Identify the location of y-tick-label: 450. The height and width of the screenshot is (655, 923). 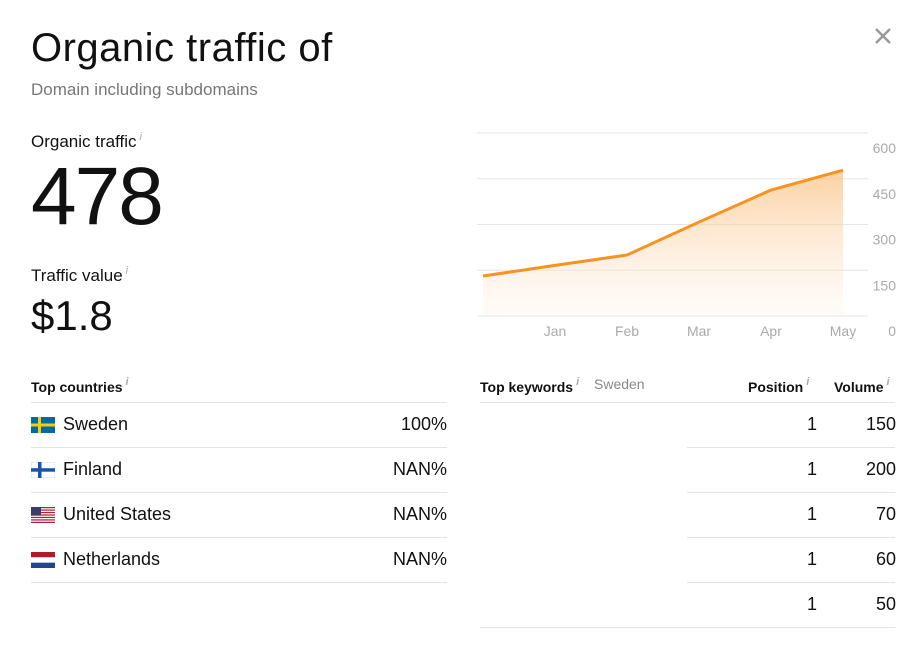
(885, 194).